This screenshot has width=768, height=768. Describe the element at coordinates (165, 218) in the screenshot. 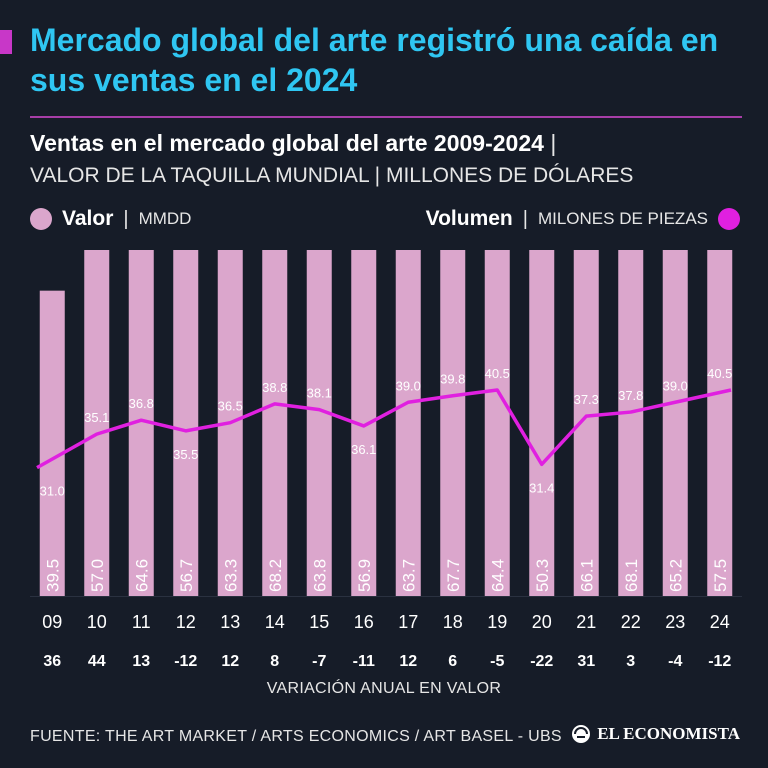

I see `legend-value-unit: MMDD` at that location.